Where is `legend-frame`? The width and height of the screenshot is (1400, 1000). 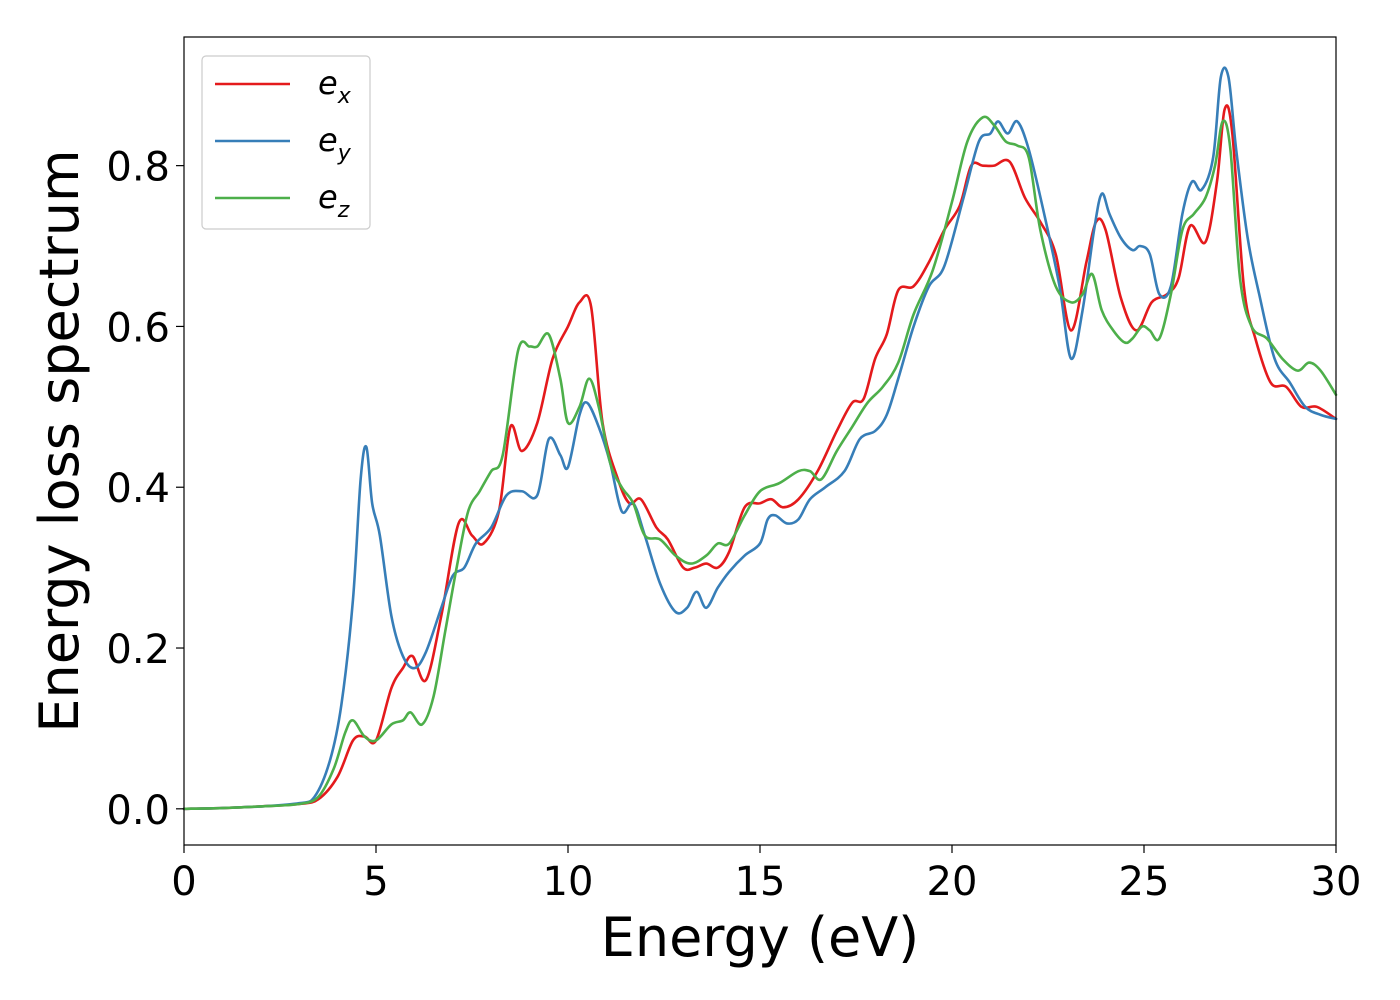 legend-frame is located at coordinates (286, 142).